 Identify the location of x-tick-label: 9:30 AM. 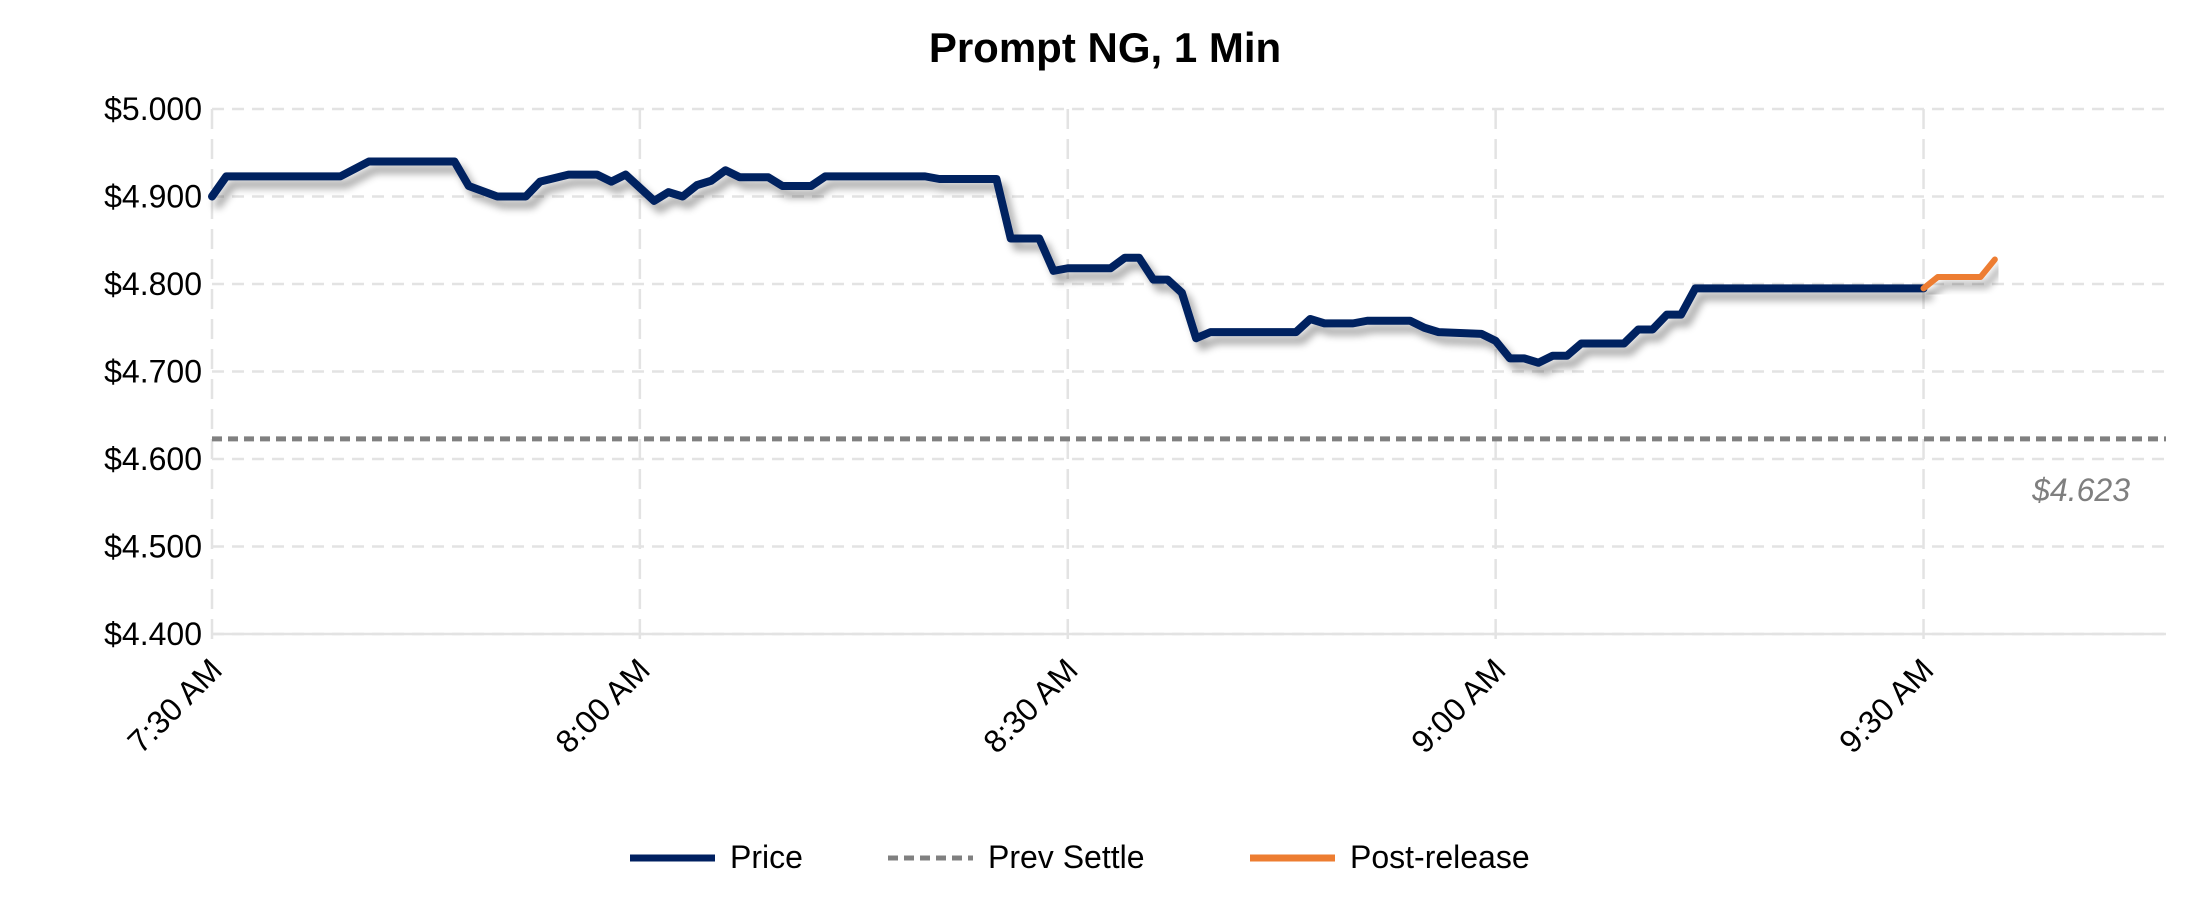
(1886, 705).